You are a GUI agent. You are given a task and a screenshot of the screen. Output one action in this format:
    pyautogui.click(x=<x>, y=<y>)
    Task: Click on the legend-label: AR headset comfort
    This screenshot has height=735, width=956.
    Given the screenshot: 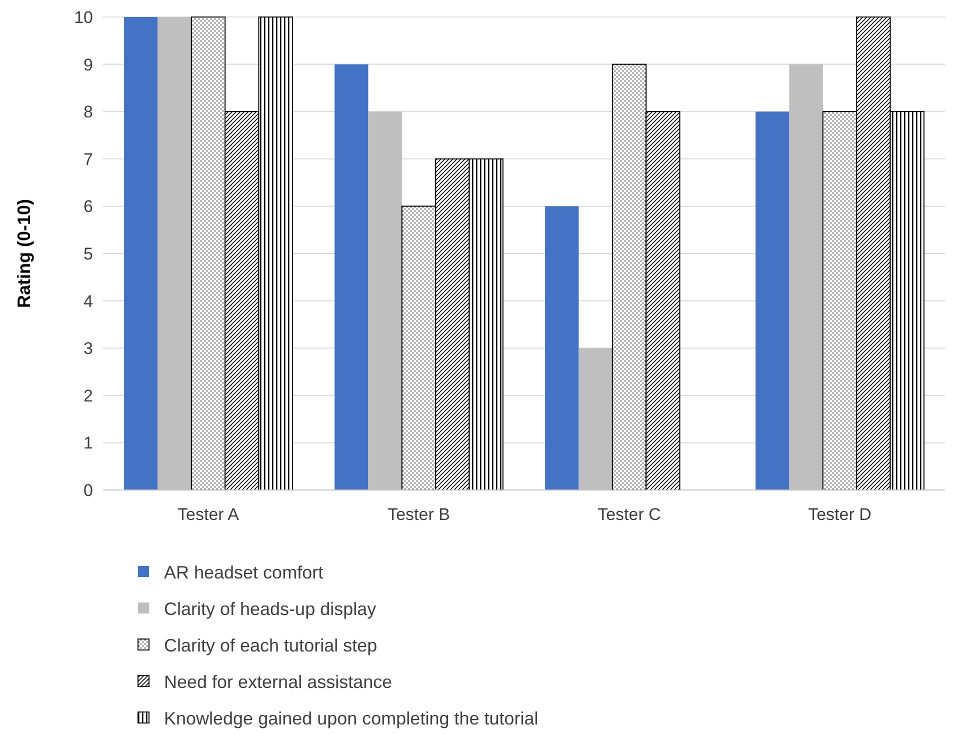 What is the action you would take?
    pyautogui.click(x=244, y=572)
    